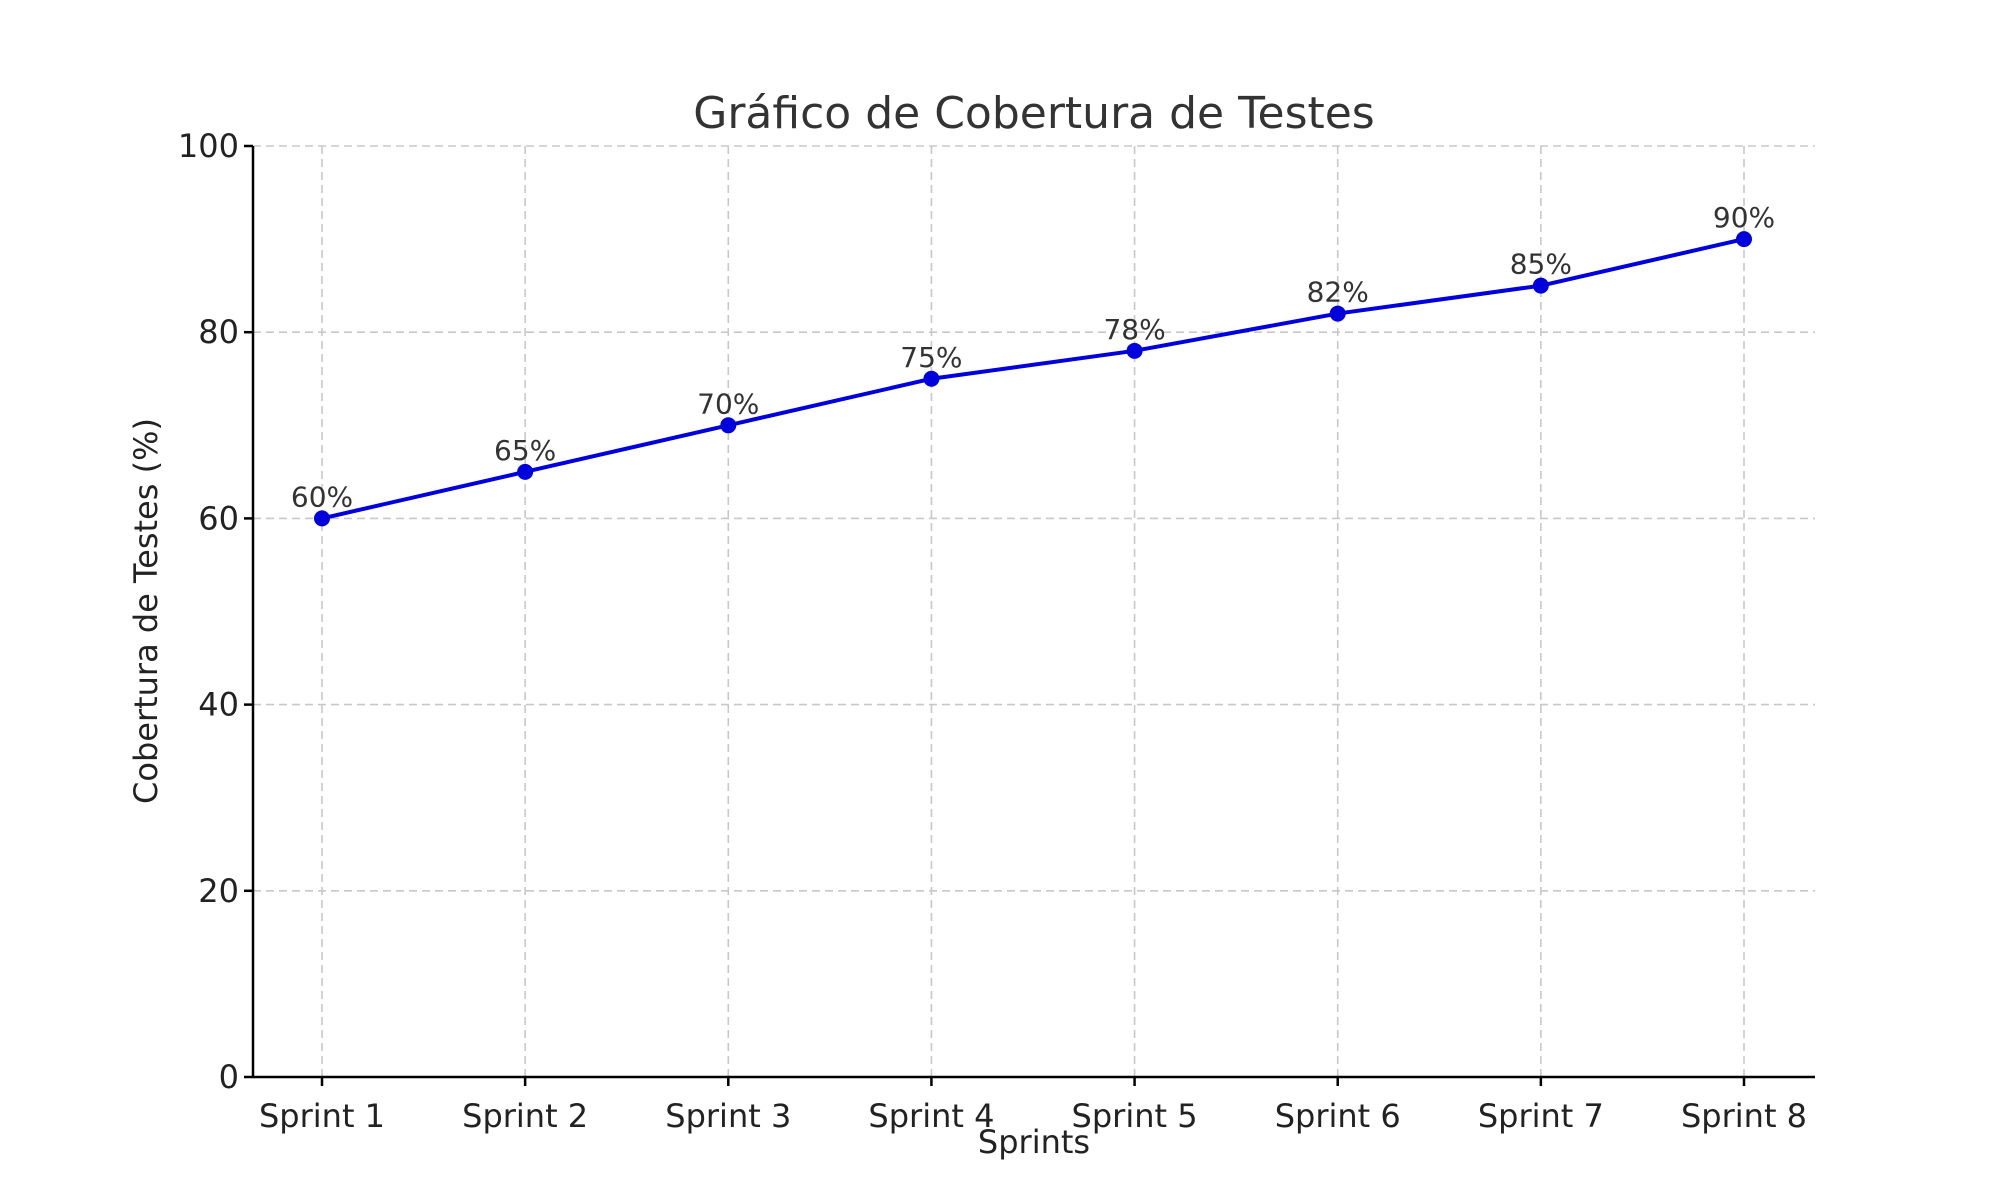 This screenshot has width=2000, height=1204. I want to click on data-label: 78%, so click(1134, 329).